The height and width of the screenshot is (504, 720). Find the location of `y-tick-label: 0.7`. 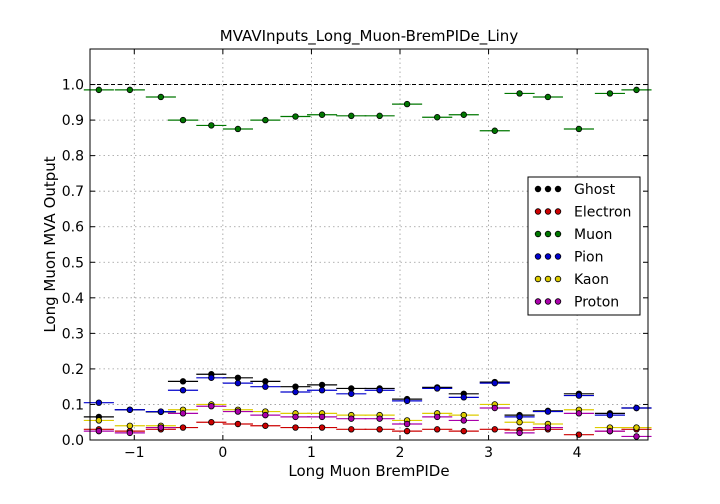

y-tick-label: 0.7 is located at coordinates (73, 192).